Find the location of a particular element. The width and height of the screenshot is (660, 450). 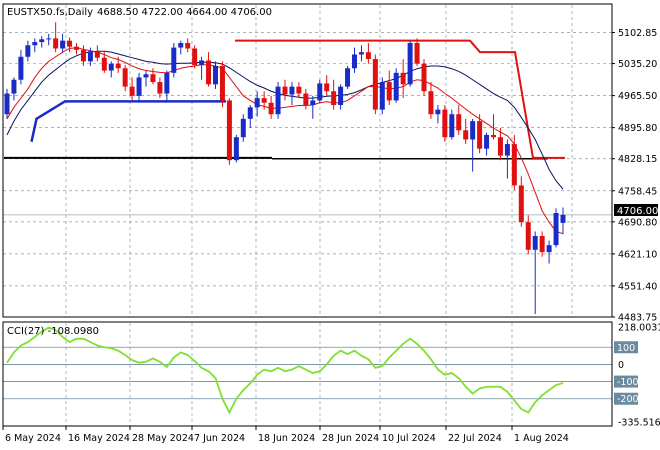

price-tick-label: 4895.80 is located at coordinates (637, 128).